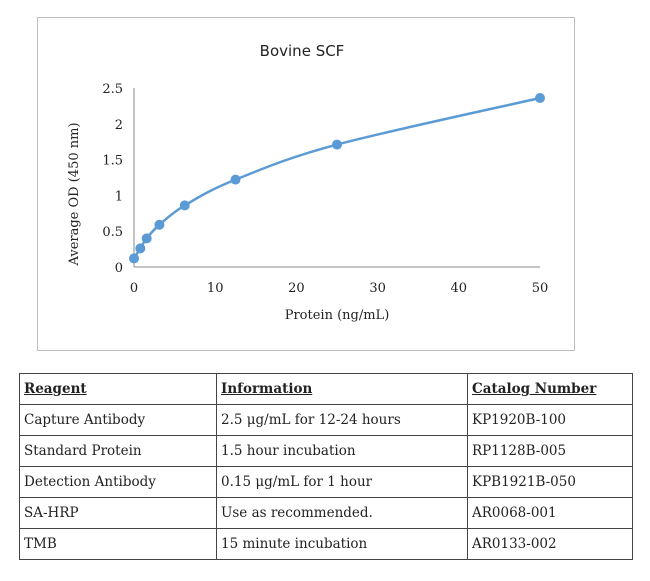 Image resolution: width=650 pixels, height=581 pixels. Describe the element at coordinates (215, 288) in the screenshot. I see `x-tick-label: 10` at that location.